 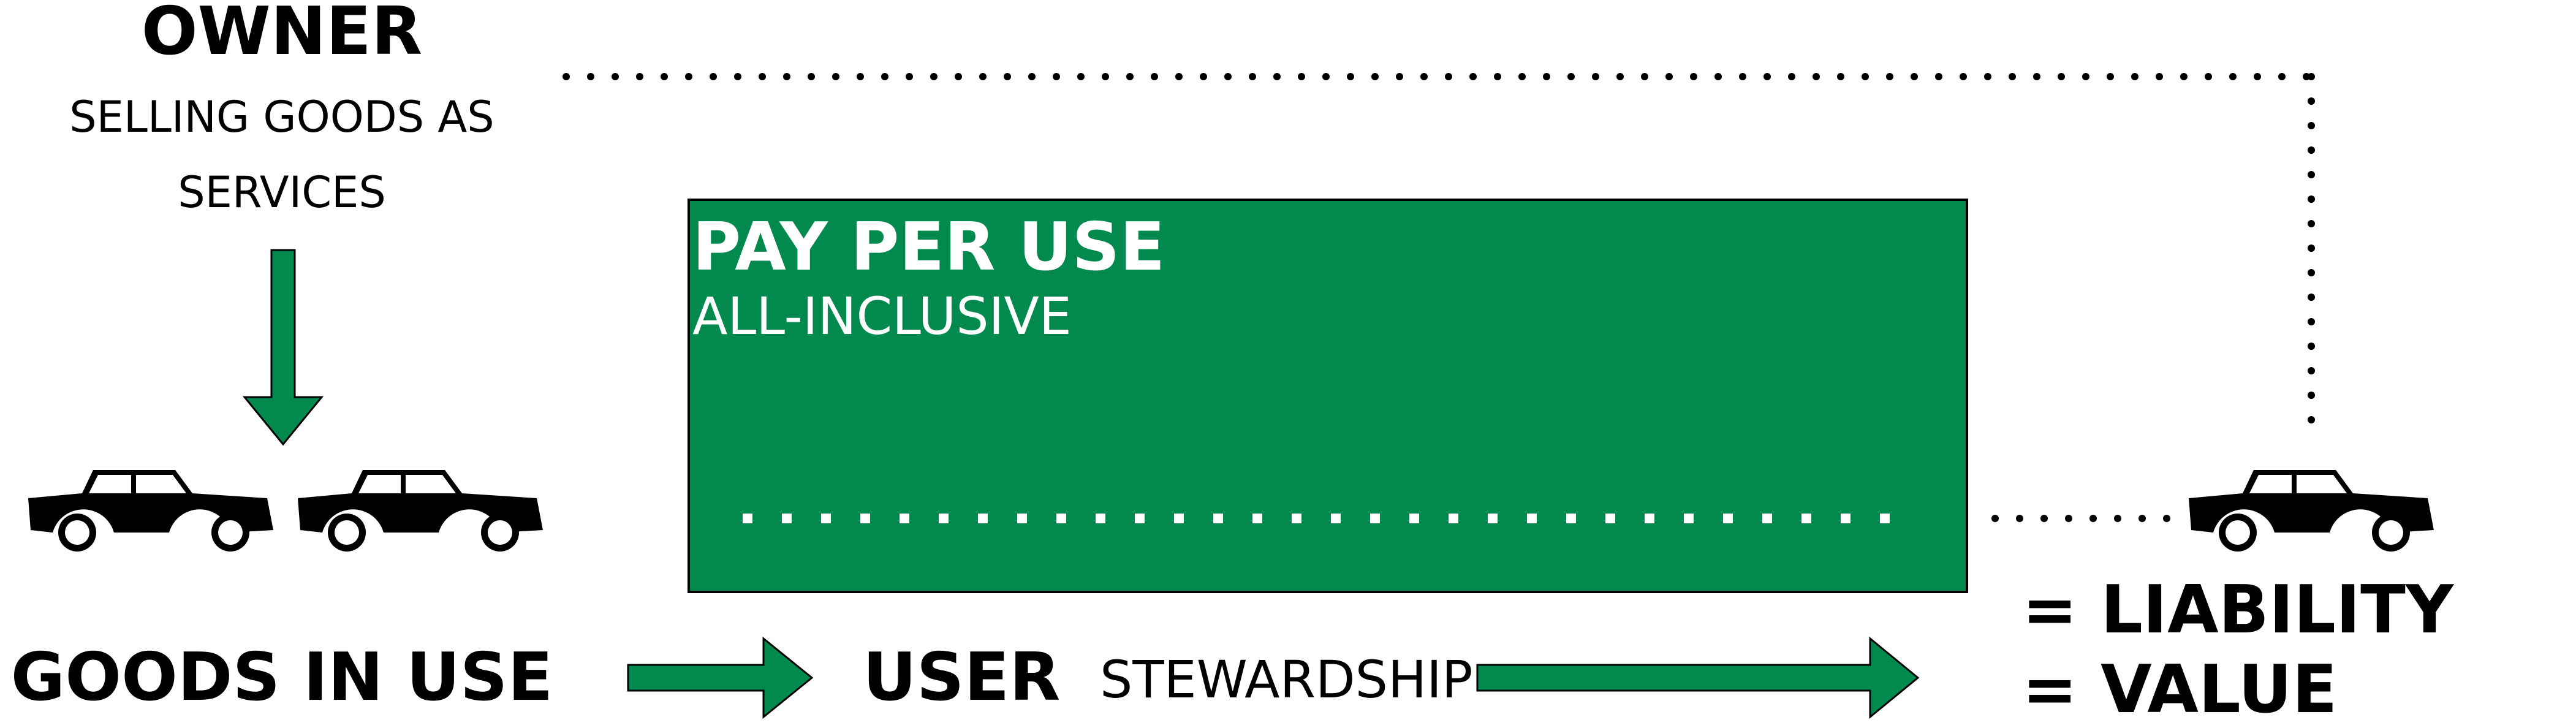 I want to click on stewardship-label: STEWARDSHIP, so click(x=1287, y=680).